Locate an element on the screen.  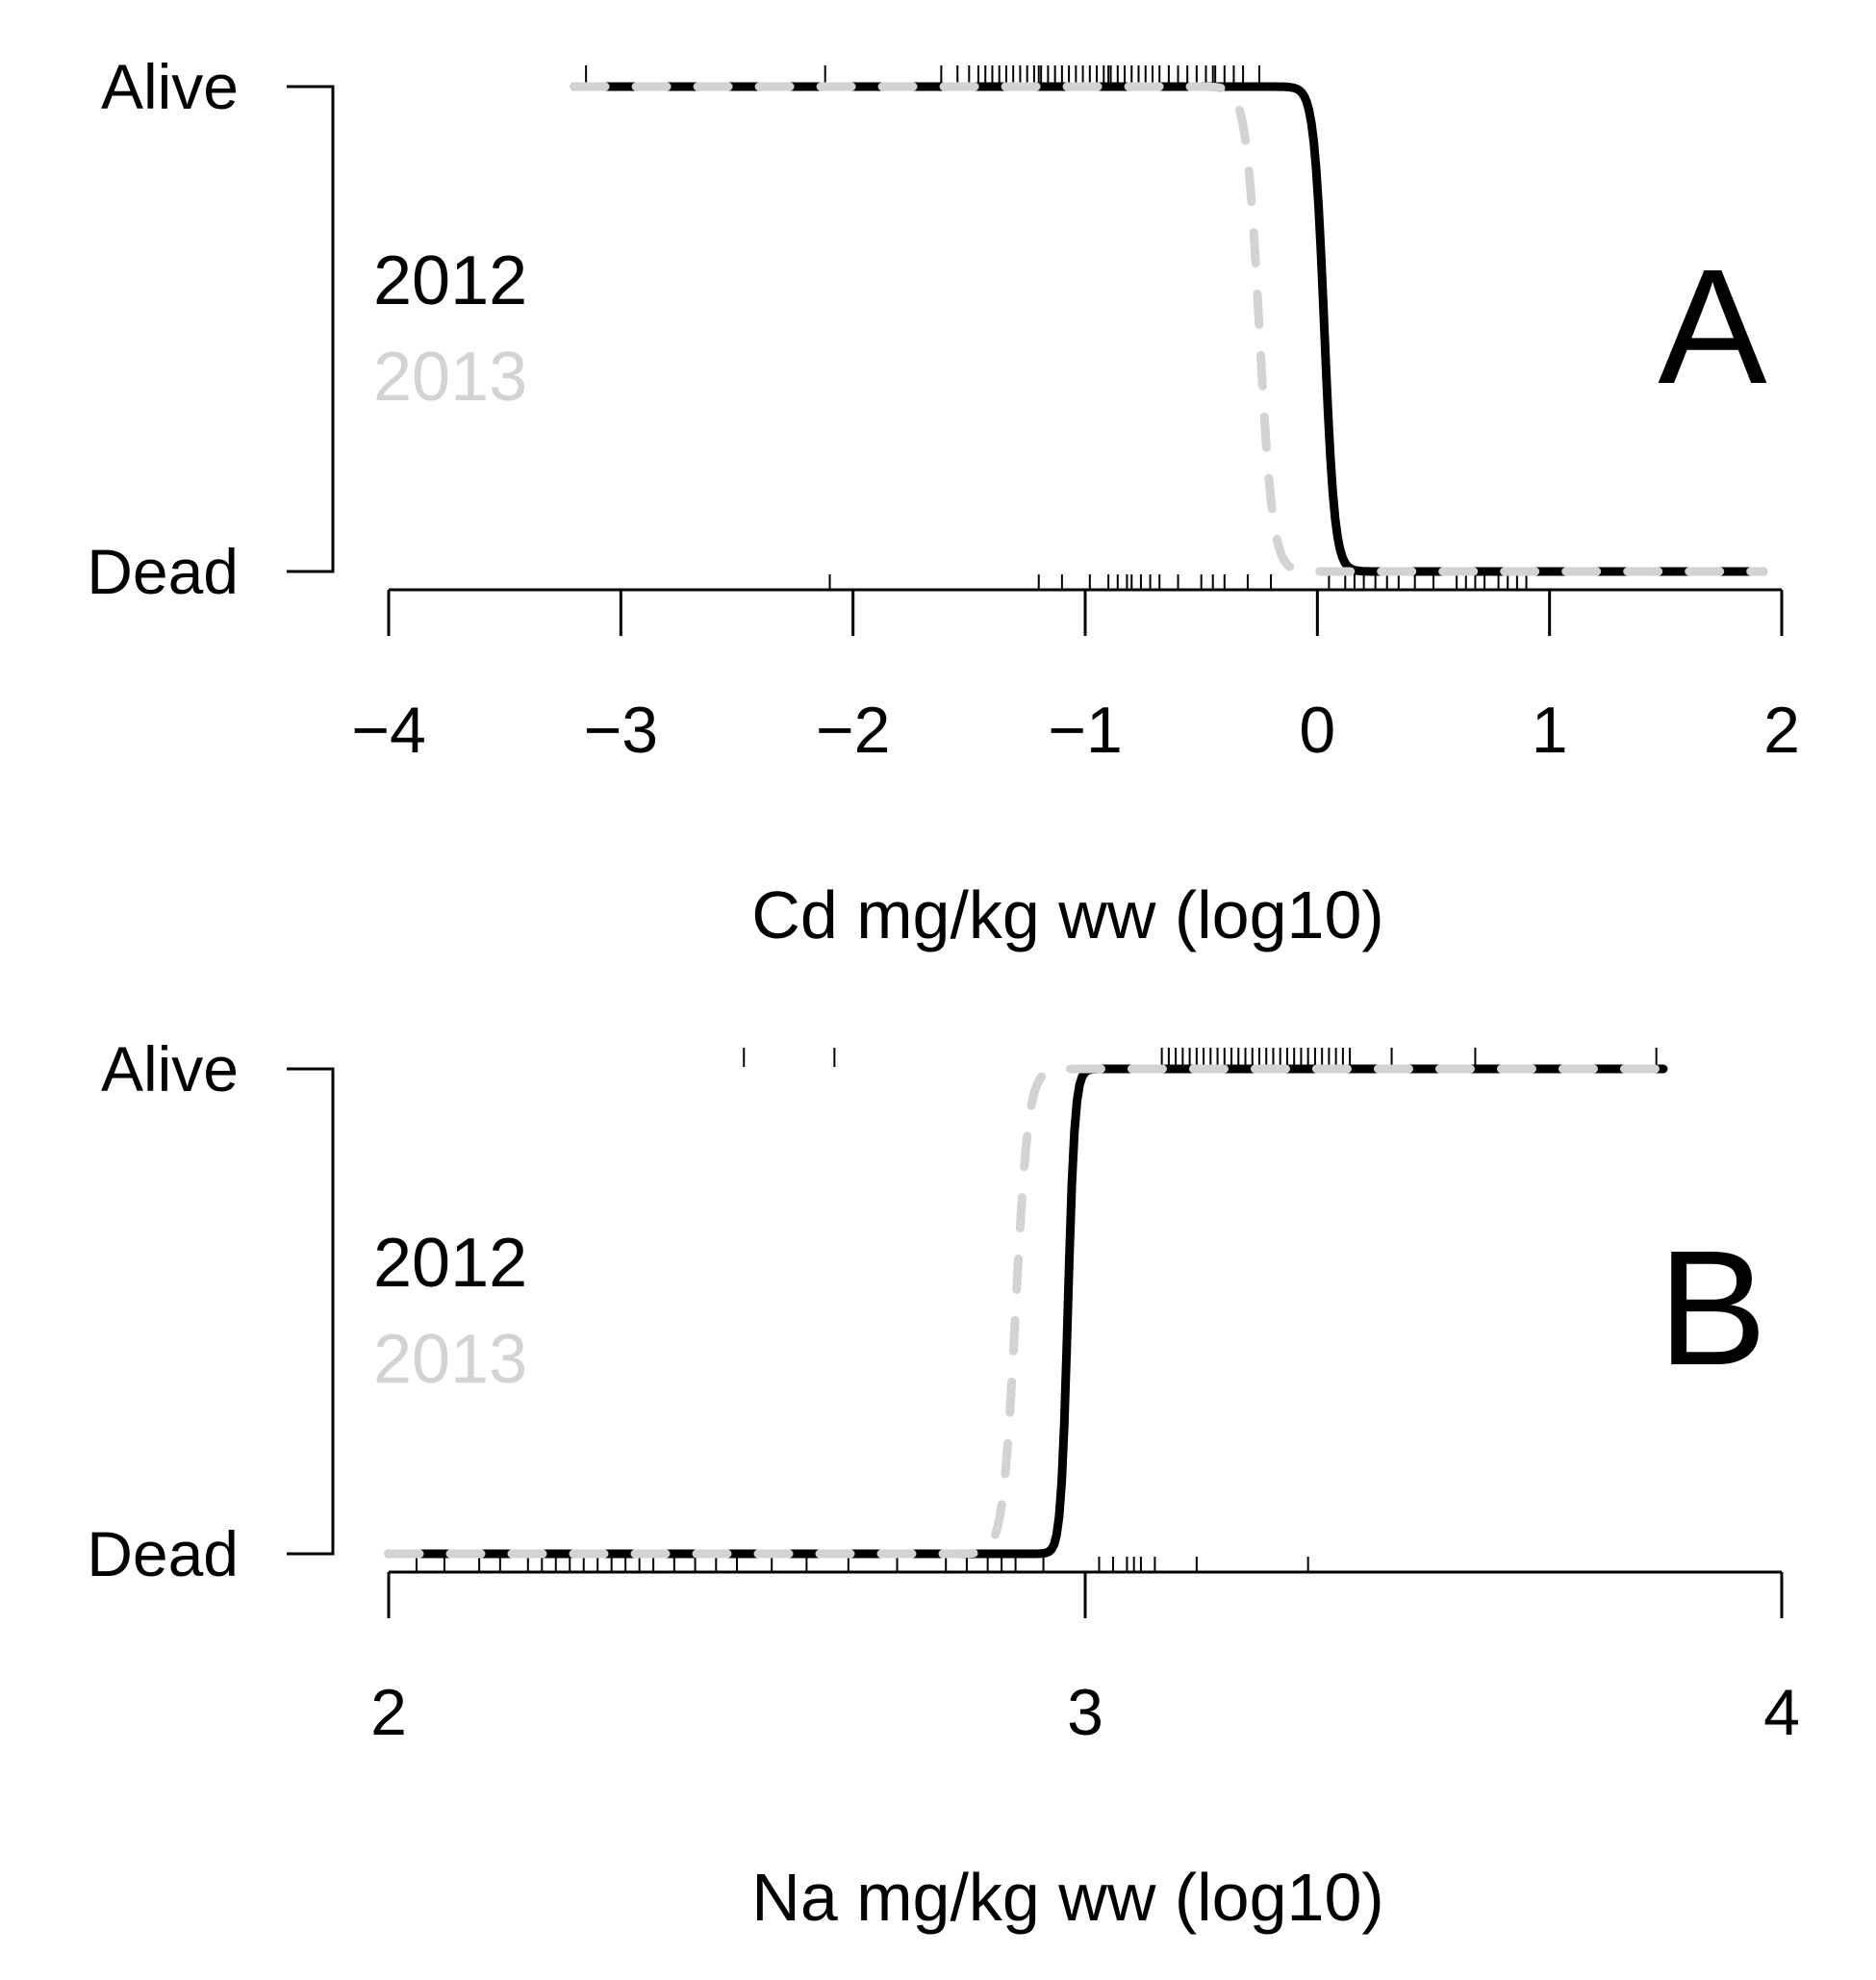
x-tick-label: 4 is located at coordinates (1781, 1712).